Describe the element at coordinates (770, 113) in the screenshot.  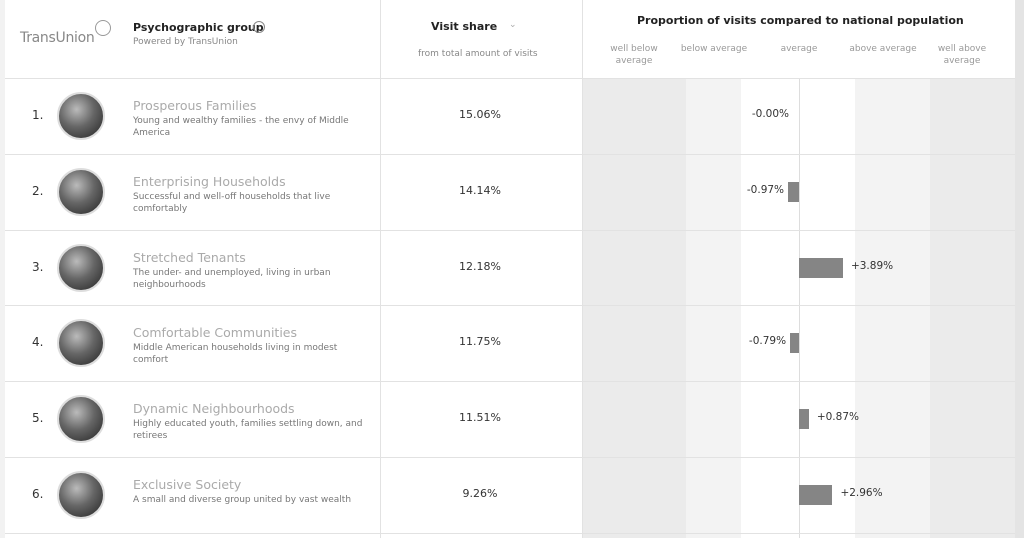
I see `proportion-label: -0.00%` at that location.